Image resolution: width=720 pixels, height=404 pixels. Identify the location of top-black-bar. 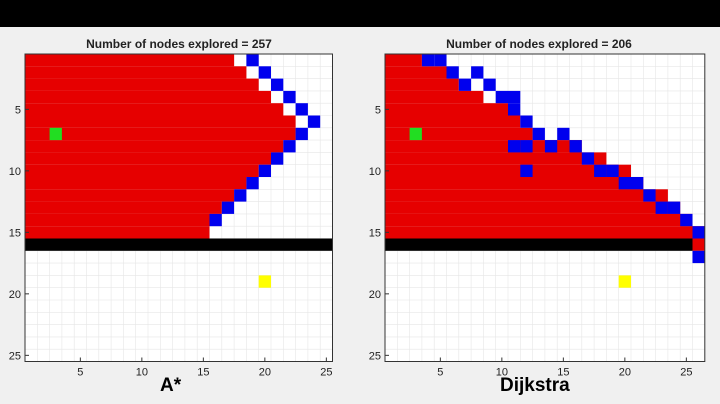
(360, 13).